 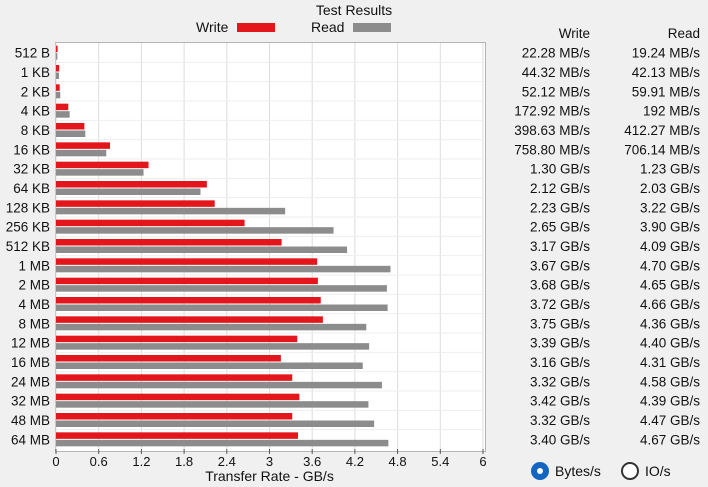 What do you see at coordinates (670, 227) in the screenshot?
I see `read-value-label: 3.90 GB/s` at bounding box center [670, 227].